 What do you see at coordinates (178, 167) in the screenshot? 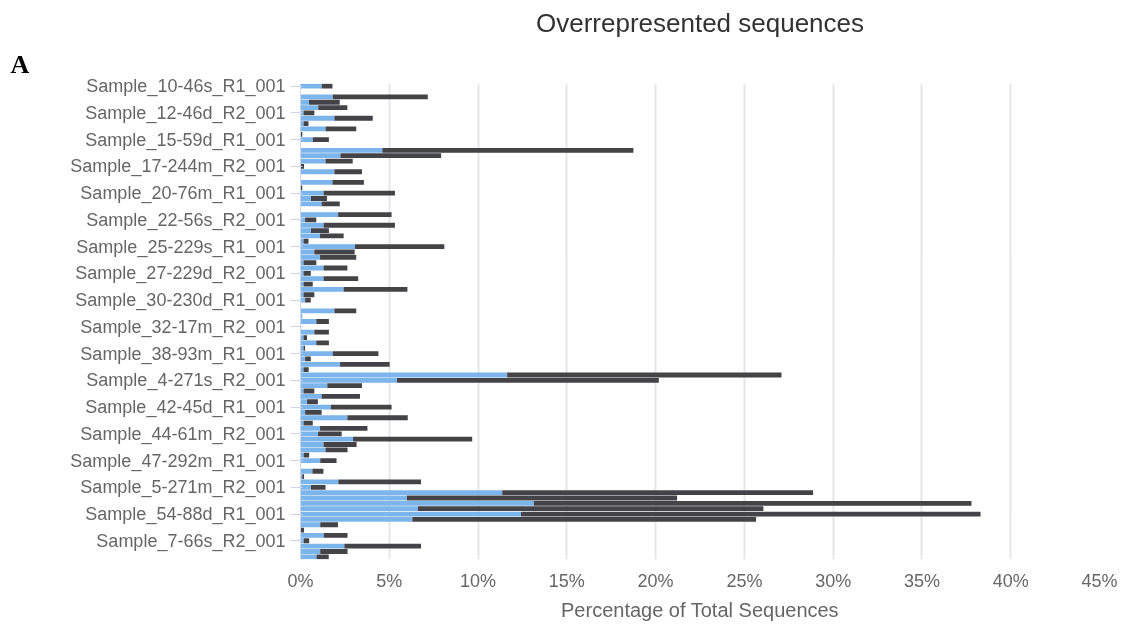
I see `y-tick-label: Sample_17-244m_R2_001` at bounding box center [178, 167].